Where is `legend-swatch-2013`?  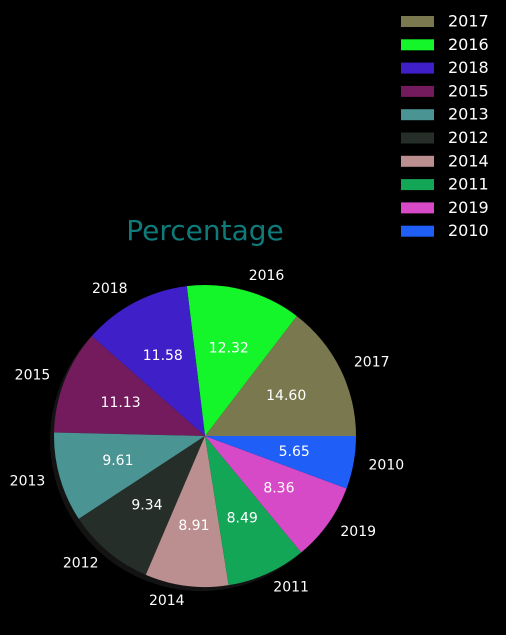 legend-swatch-2013 is located at coordinates (417, 114).